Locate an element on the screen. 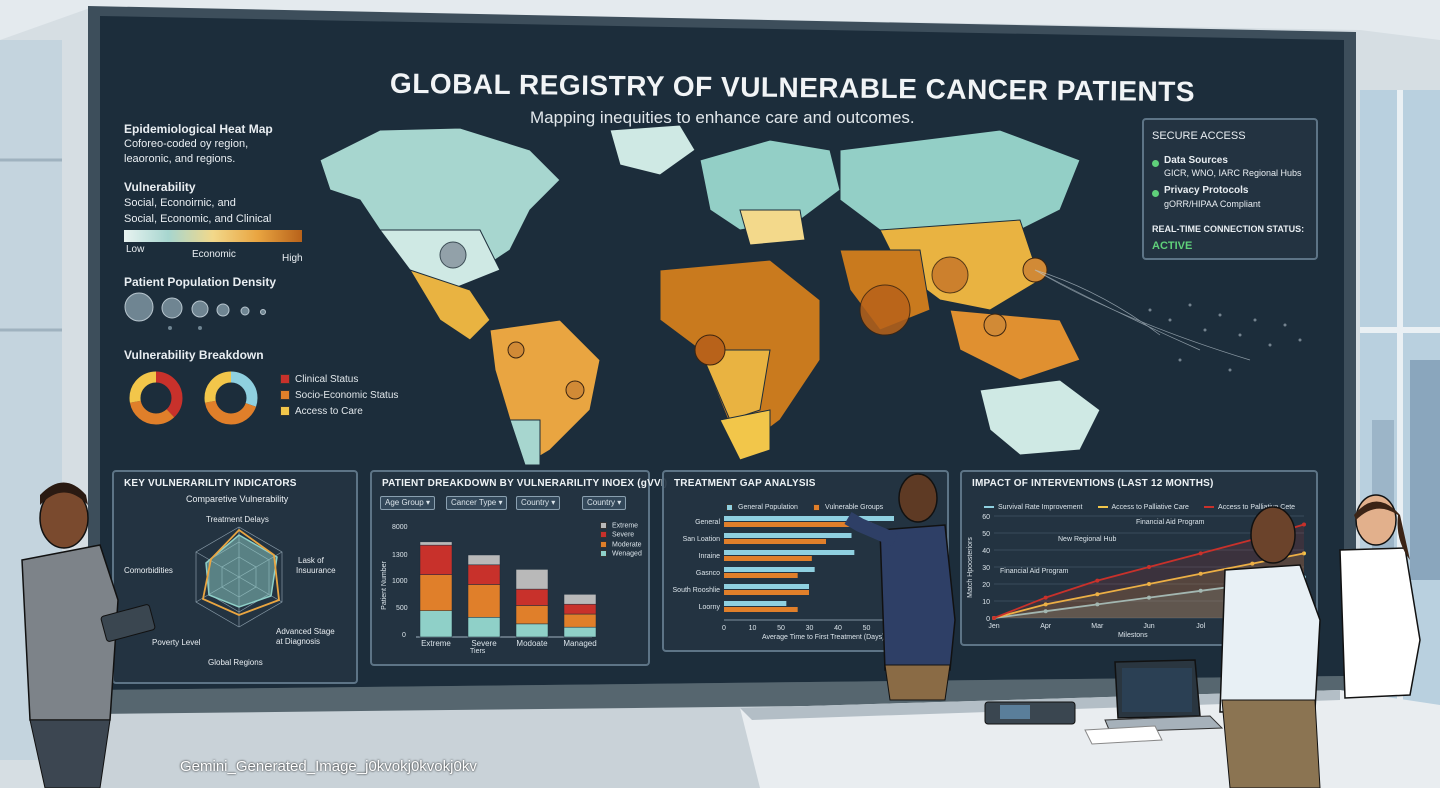 The image size is (1440, 788). y-tick-label: 0 is located at coordinates (988, 619).